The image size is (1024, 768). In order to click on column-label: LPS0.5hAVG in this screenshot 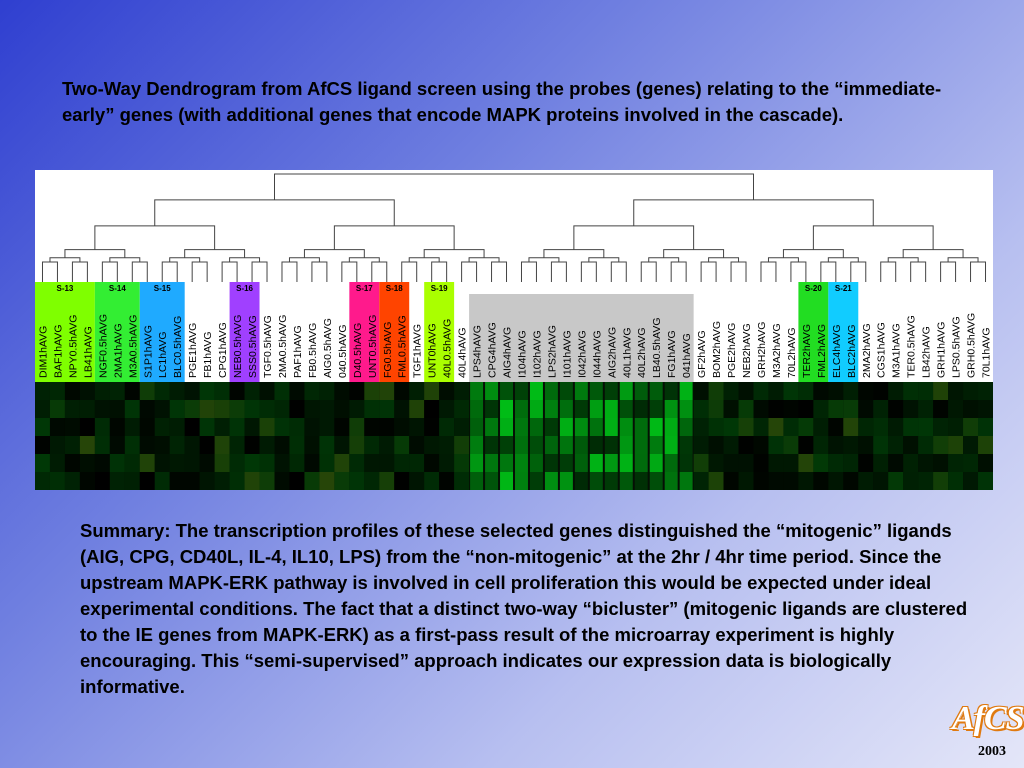, I will do `click(957, 347)`.